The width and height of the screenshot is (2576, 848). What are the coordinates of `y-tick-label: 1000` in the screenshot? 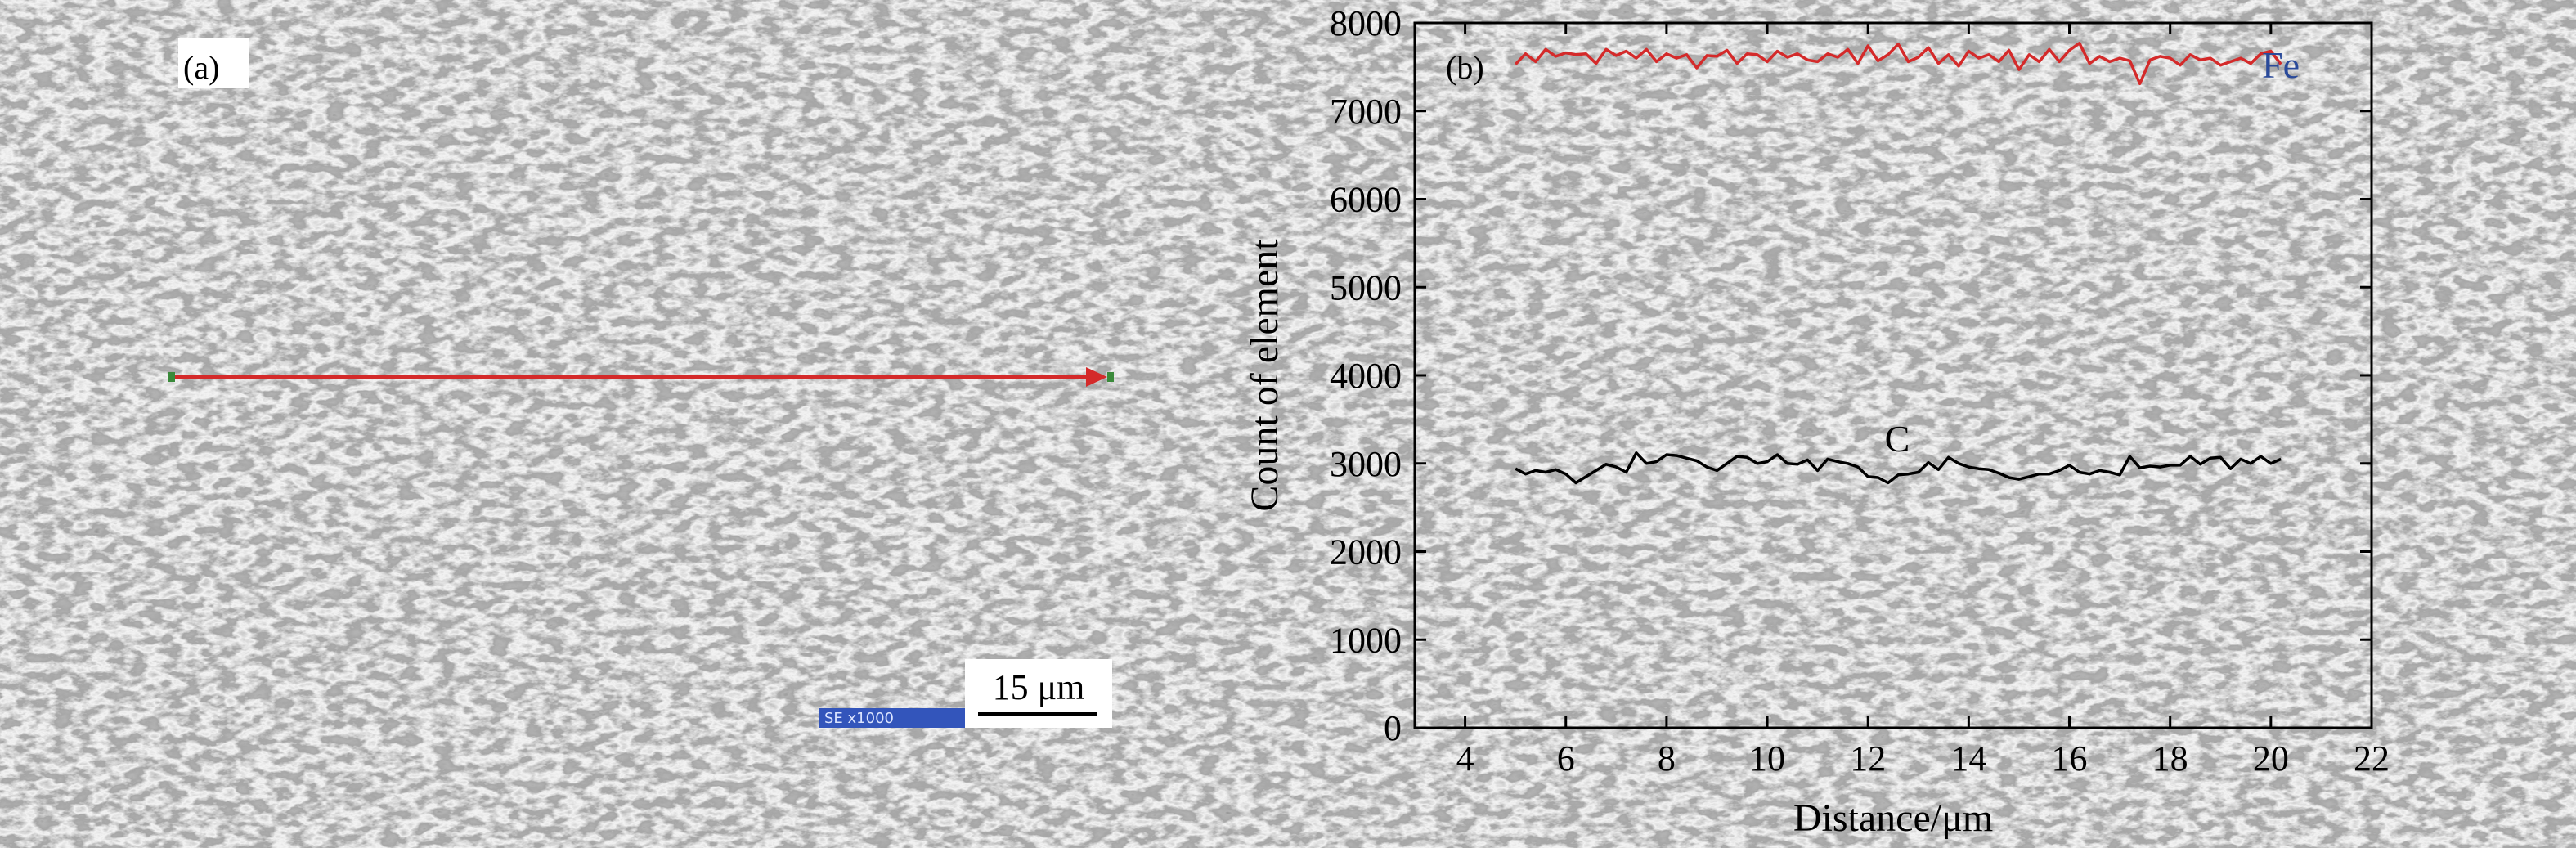 It's located at (1366, 640).